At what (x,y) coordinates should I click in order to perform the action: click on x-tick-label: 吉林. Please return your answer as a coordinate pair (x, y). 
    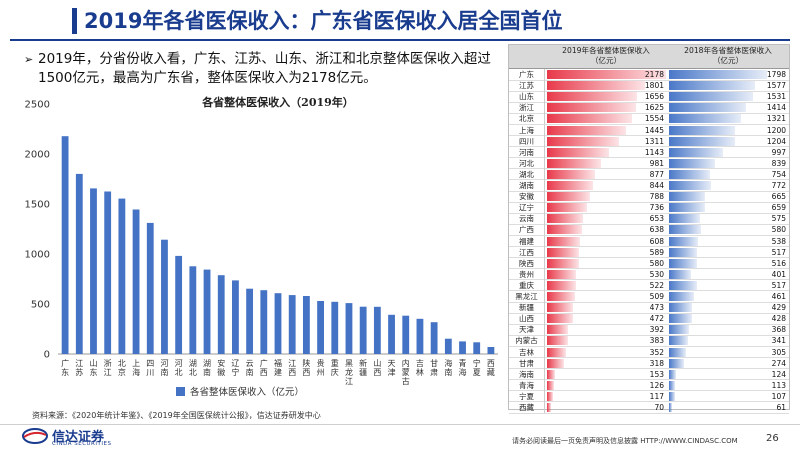
    Looking at the image, I should click on (420, 368).